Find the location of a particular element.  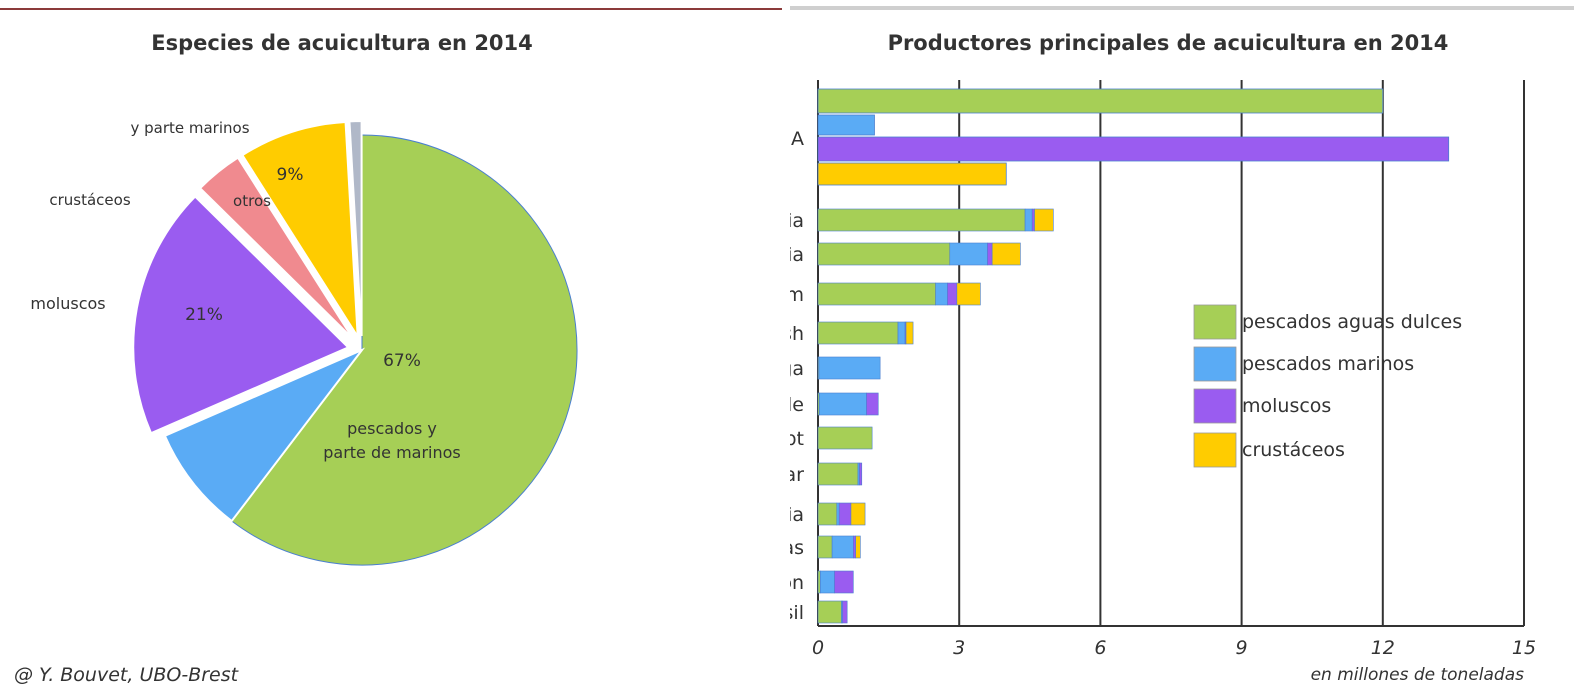

legend-label-1: pescados marinos is located at coordinates (1328, 364).